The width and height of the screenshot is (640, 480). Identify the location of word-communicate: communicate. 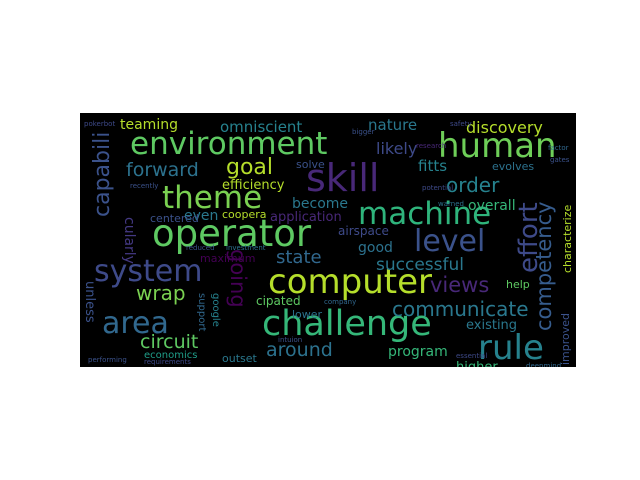
(460, 309).